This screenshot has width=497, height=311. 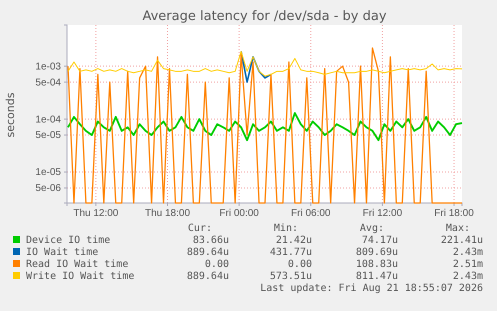 I want to click on text: Min:, so click(x=286, y=228).